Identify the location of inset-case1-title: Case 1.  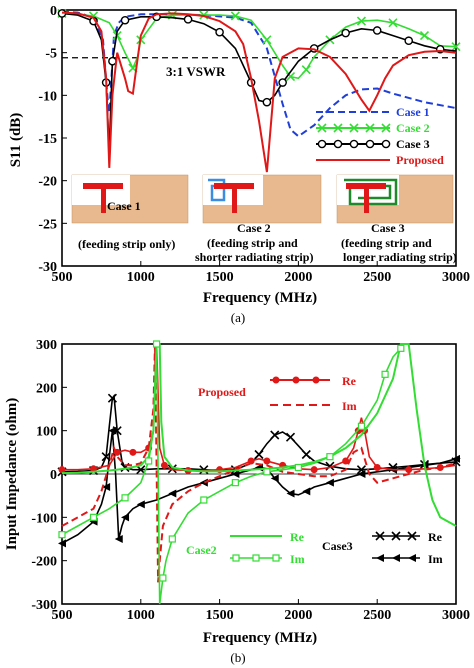
(124, 206).